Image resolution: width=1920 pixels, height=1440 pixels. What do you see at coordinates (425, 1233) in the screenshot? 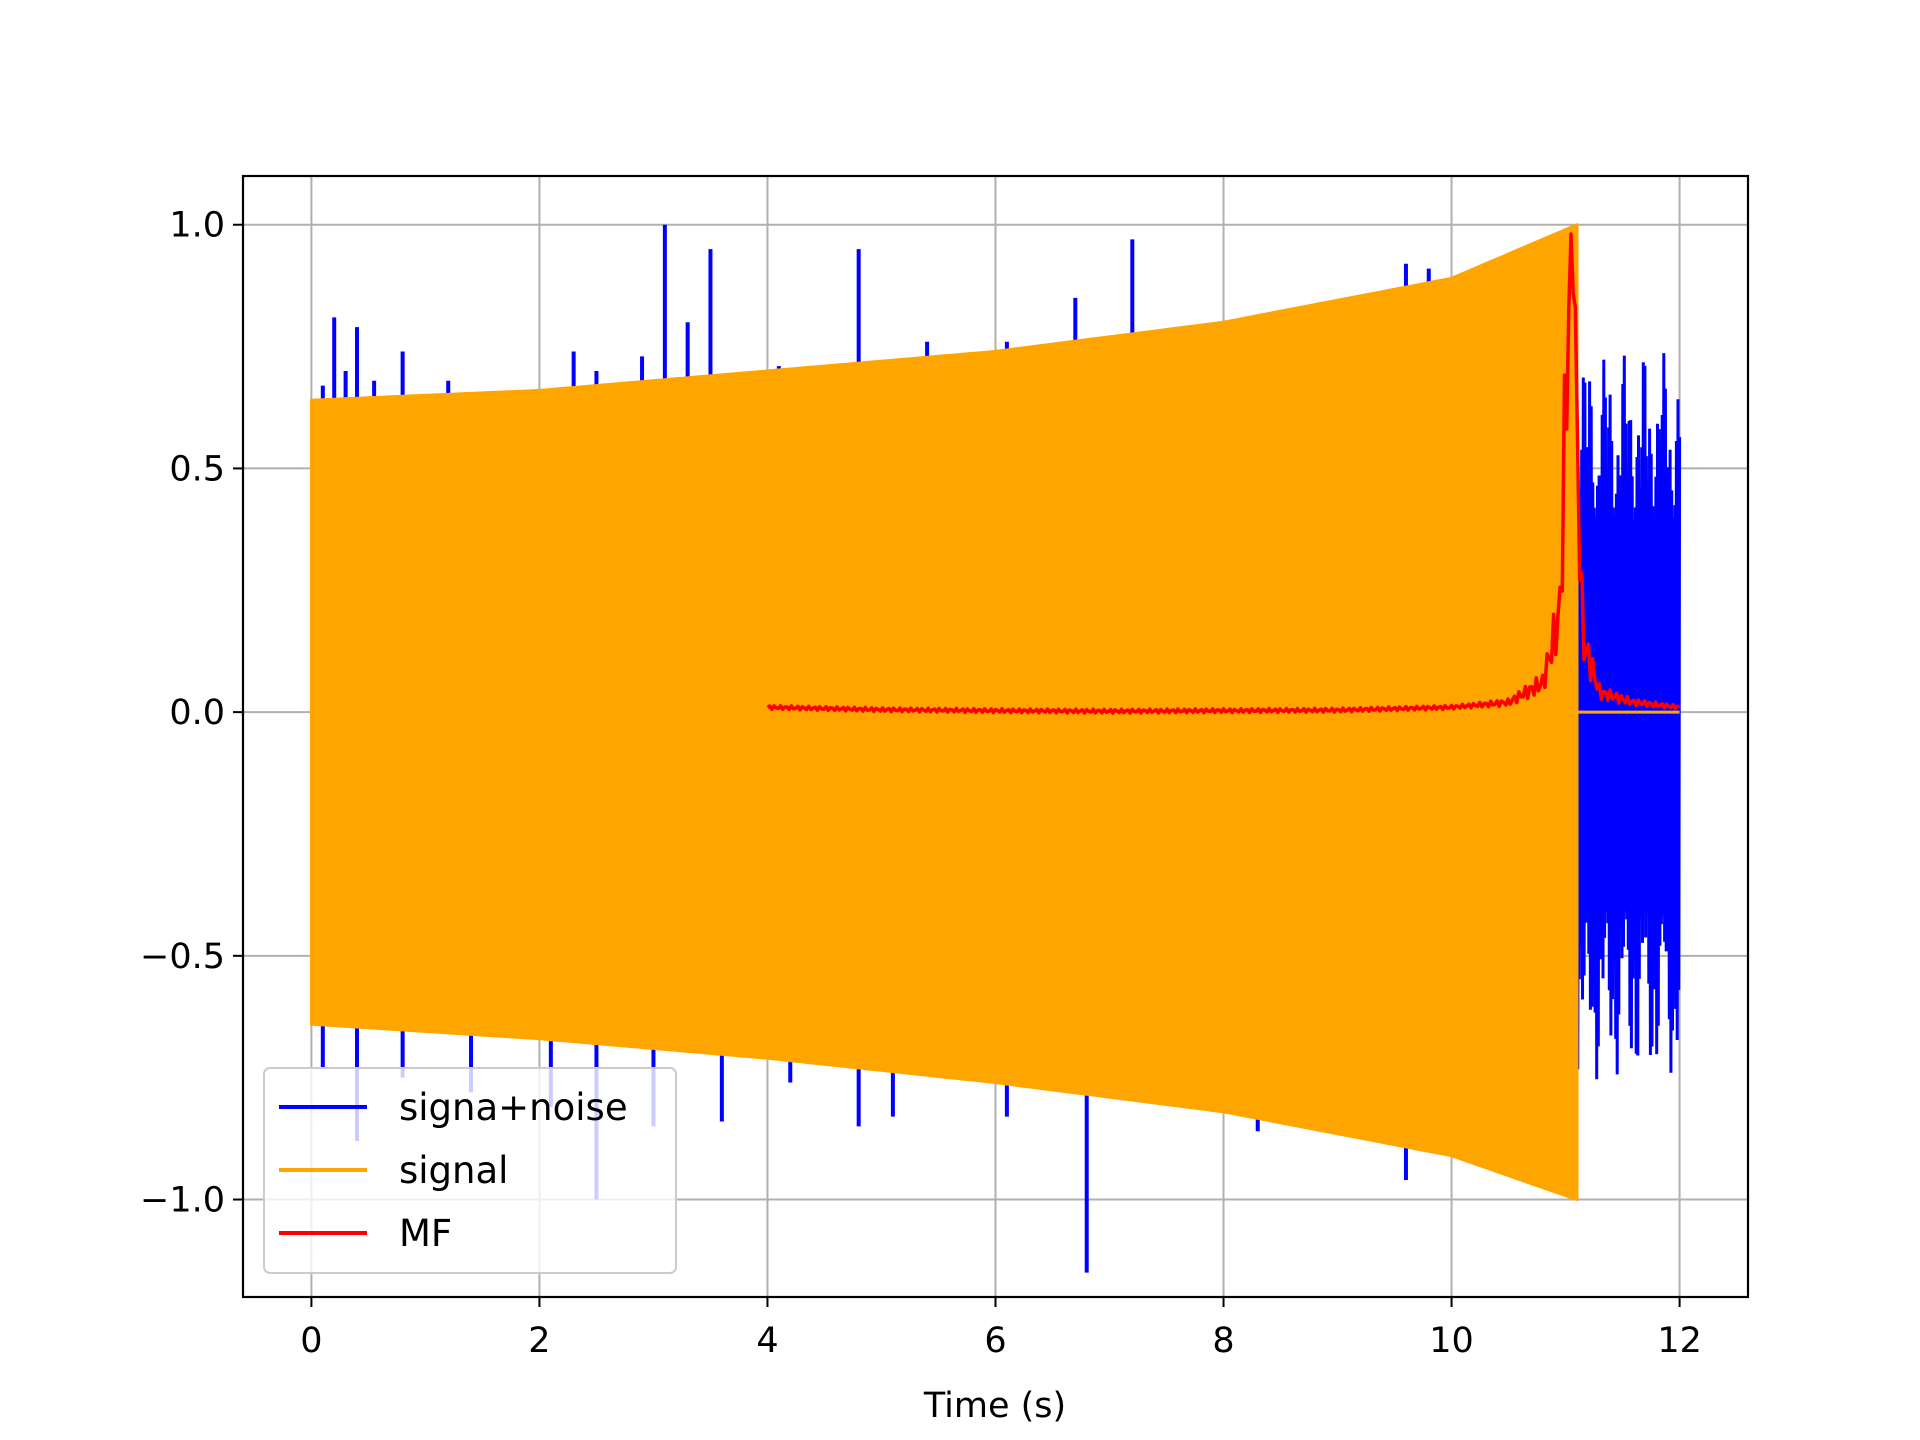
I see `legend-label-mf: MF` at bounding box center [425, 1233].